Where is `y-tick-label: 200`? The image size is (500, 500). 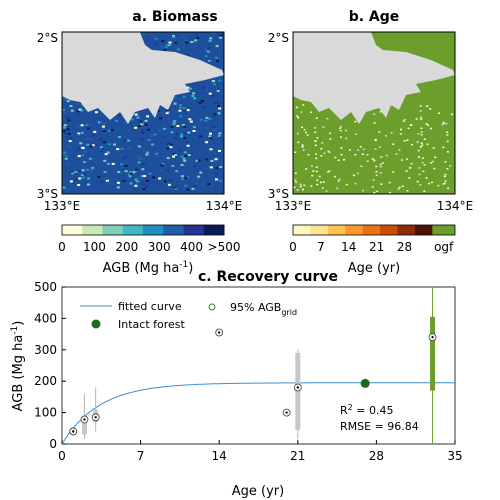 y-tick-label: 200 is located at coordinates (45, 381).